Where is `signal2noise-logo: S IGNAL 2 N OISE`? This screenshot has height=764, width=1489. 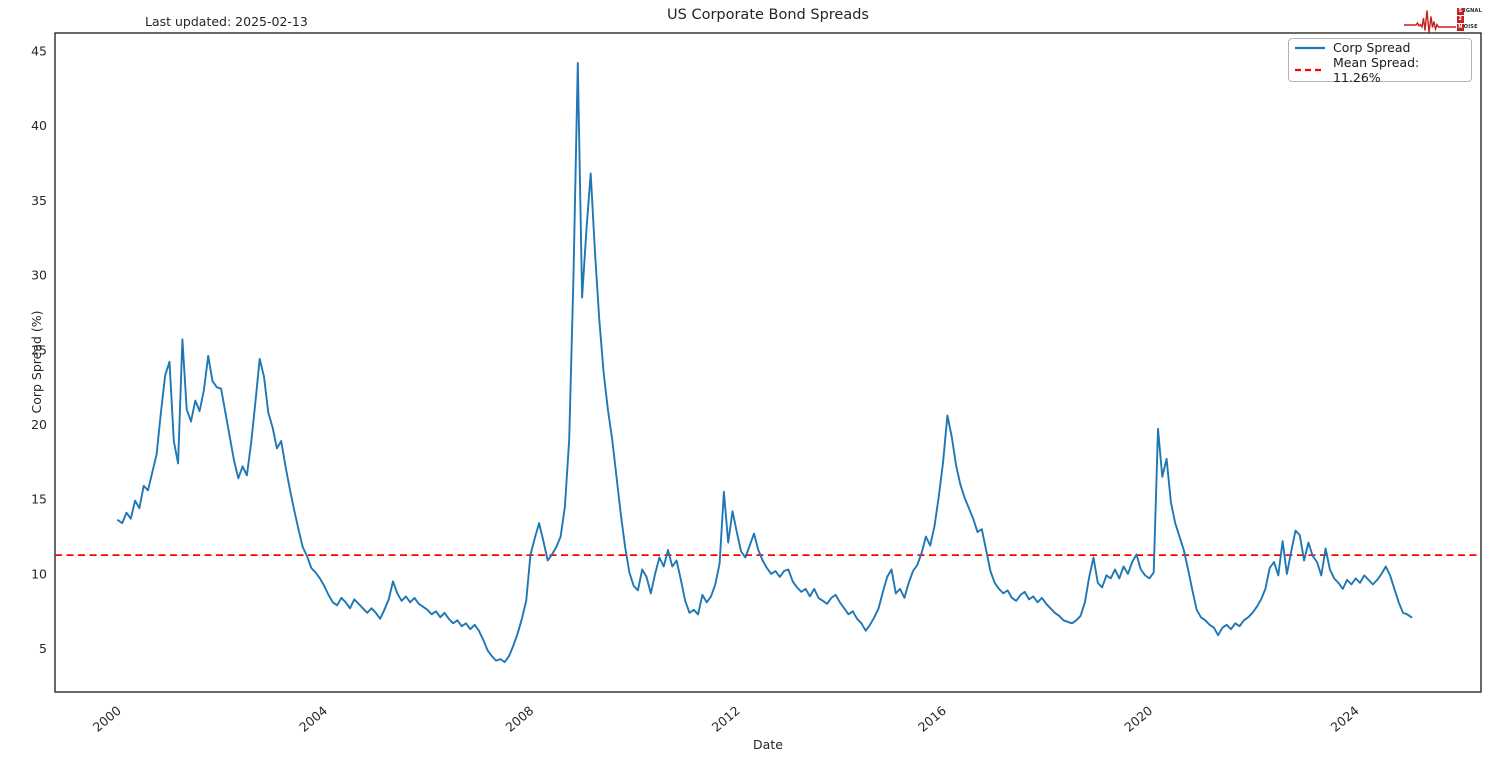 signal2noise-logo: S IGNAL 2 N OISE is located at coordinates (1442, 19).